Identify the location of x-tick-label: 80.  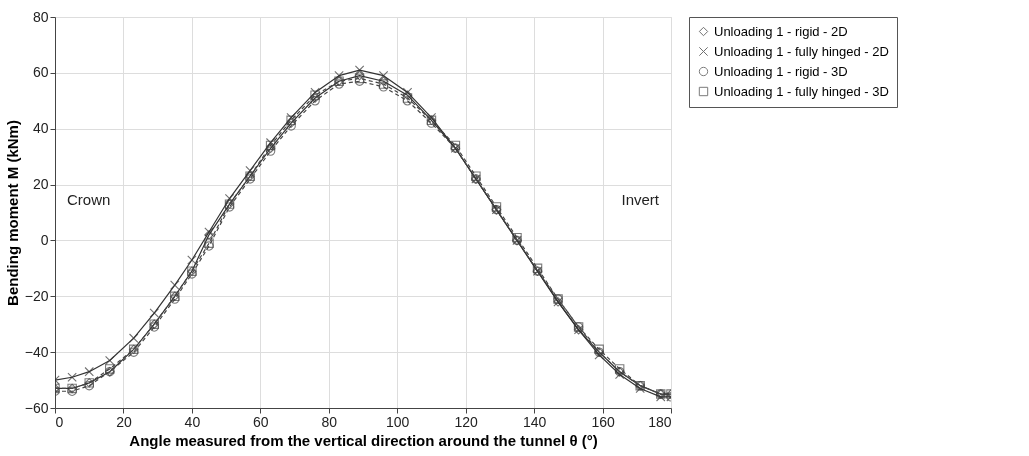
(329, 421).